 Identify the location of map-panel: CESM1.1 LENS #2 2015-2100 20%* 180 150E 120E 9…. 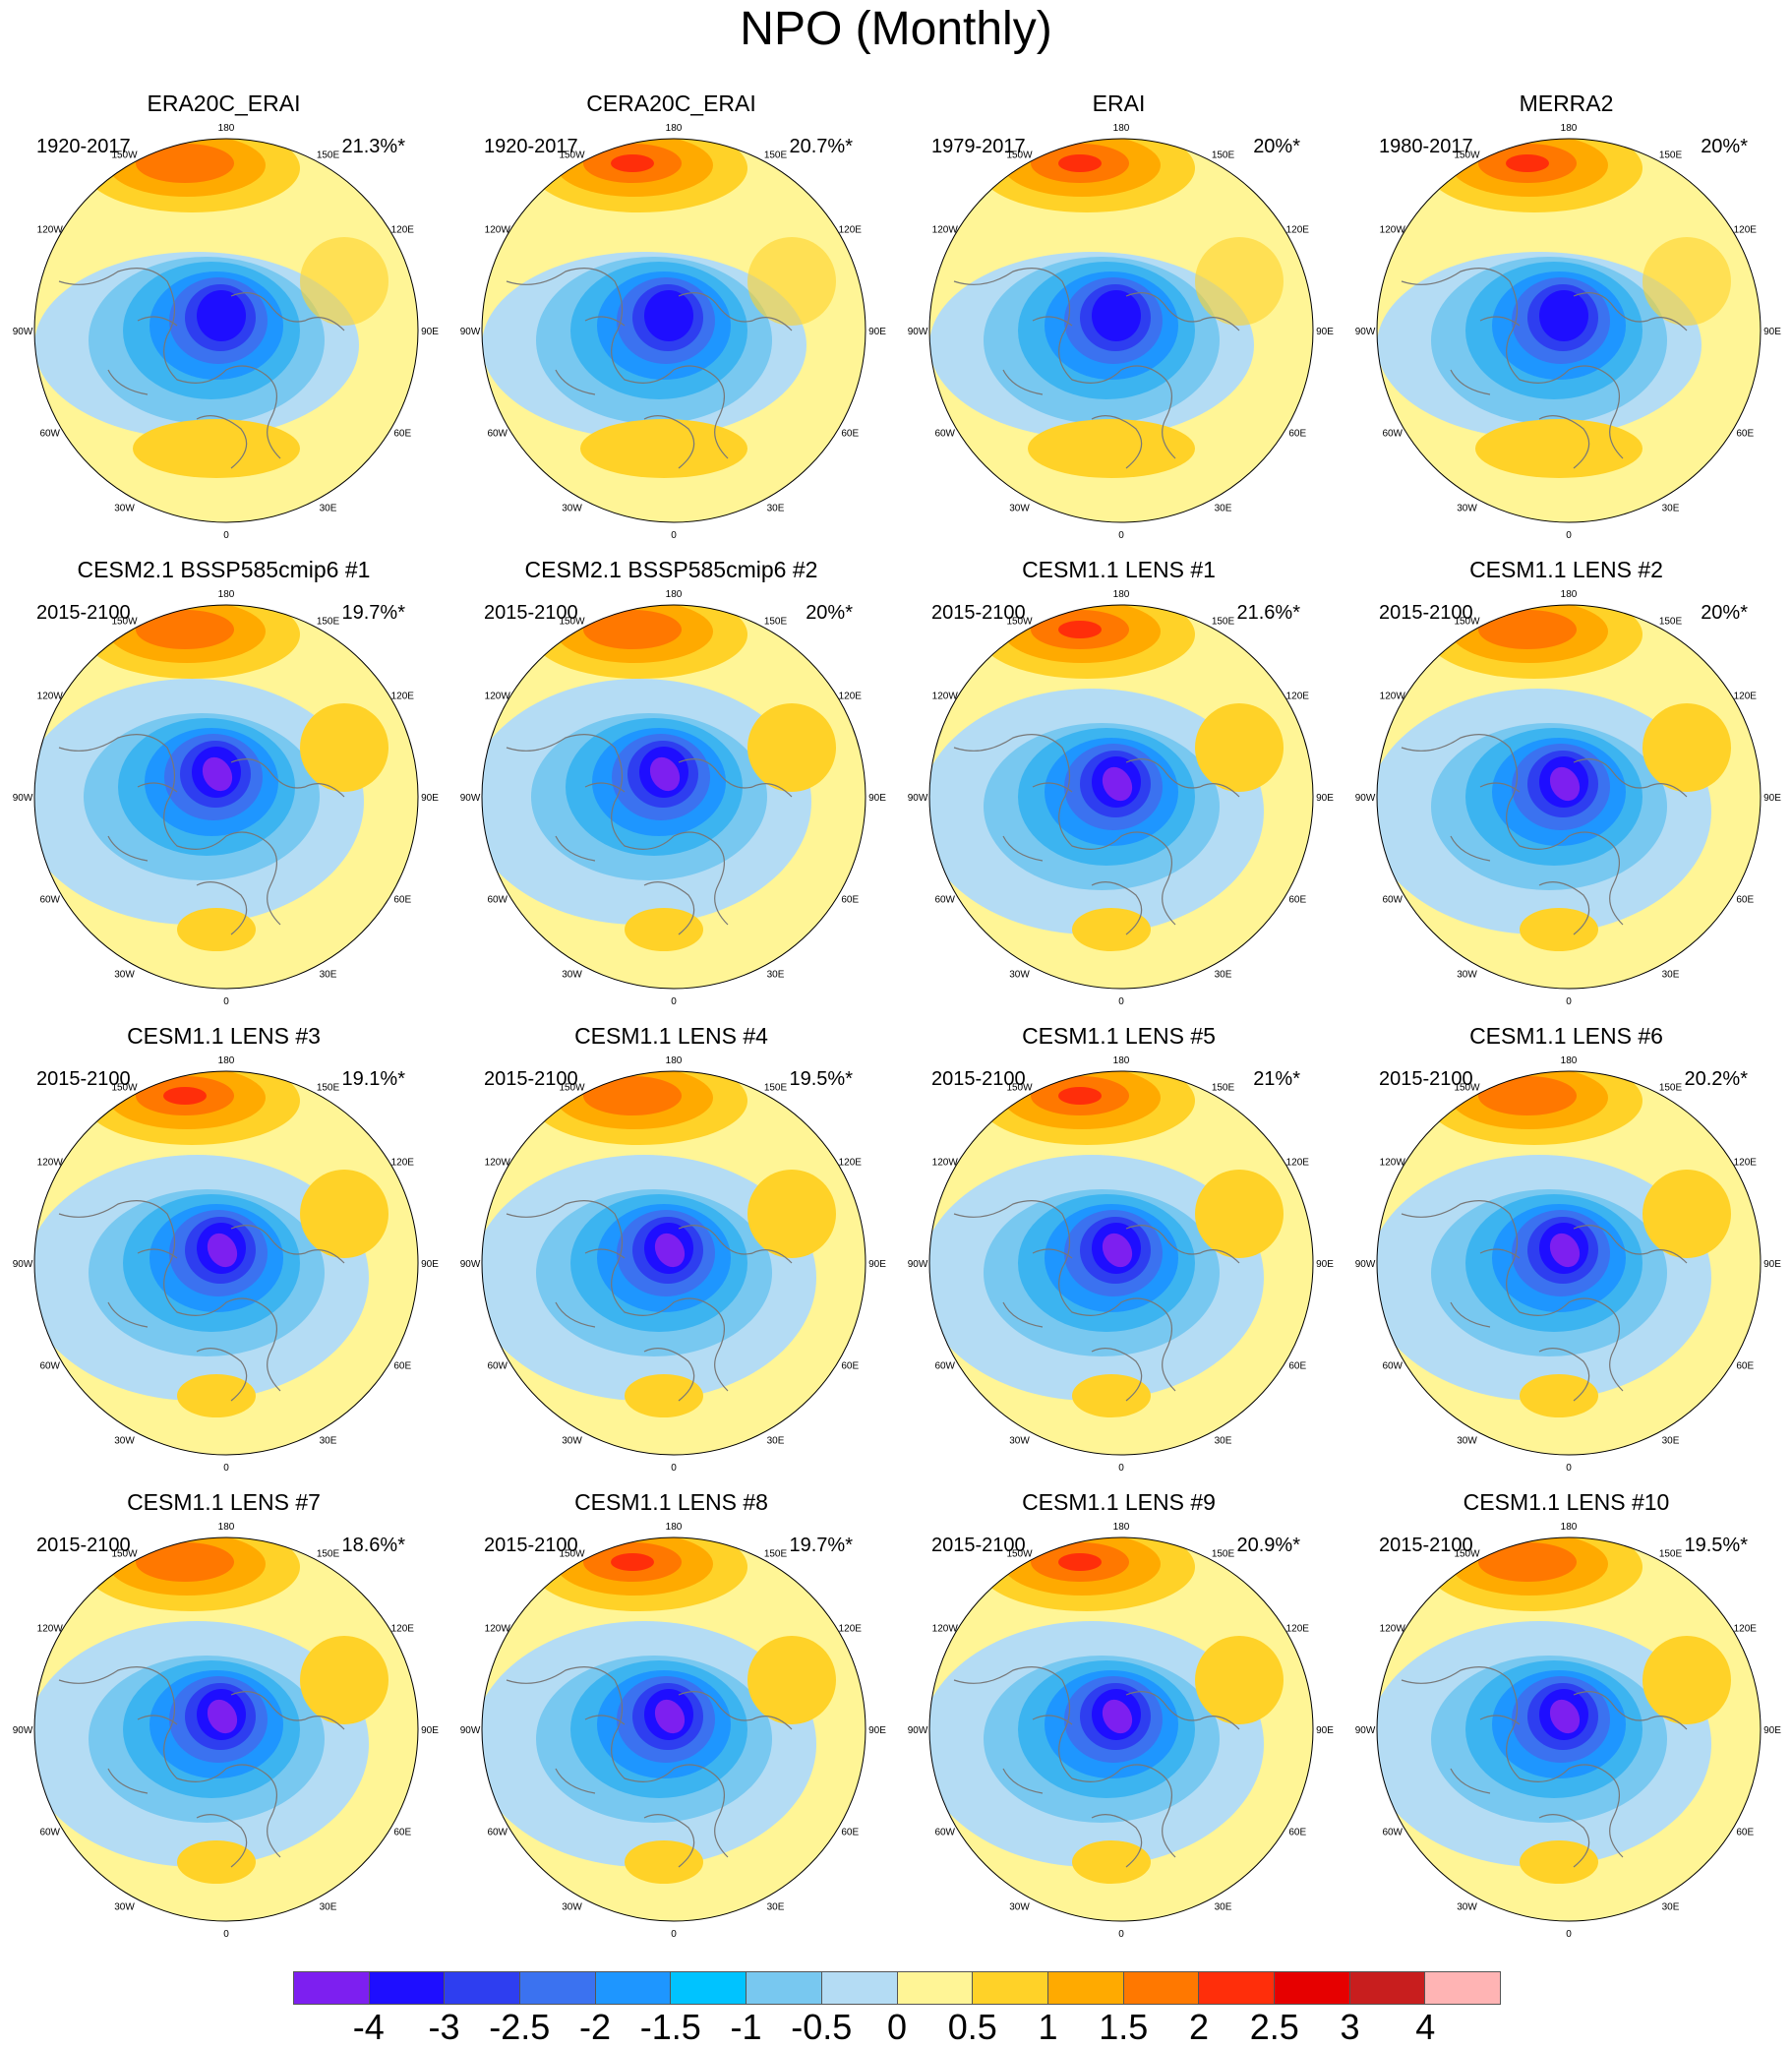
(1566, 736).